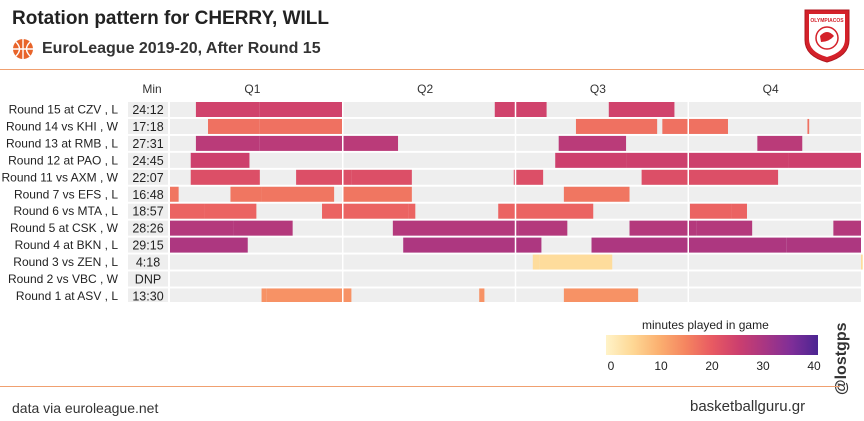 The width and height of the screenshot is (864, 421). What do you see at coordinates (23, 49) in the screenshot?
I see `euroleague-logo-icon` at bounding box center [23, 49].